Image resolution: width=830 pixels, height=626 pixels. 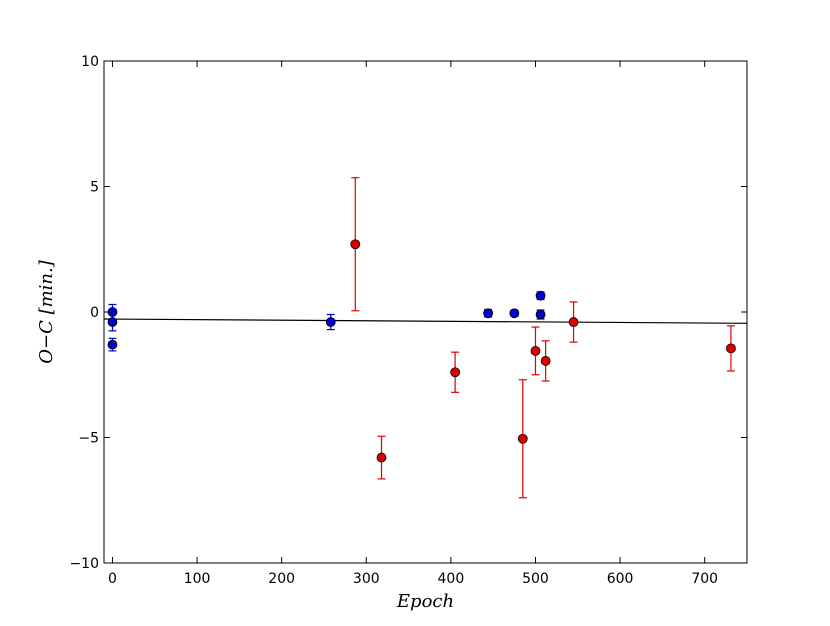 What do you see at coordinates (94, 188) in the screenshot?
I see `y-tick-label: 5` at bounding box center [94, 188].